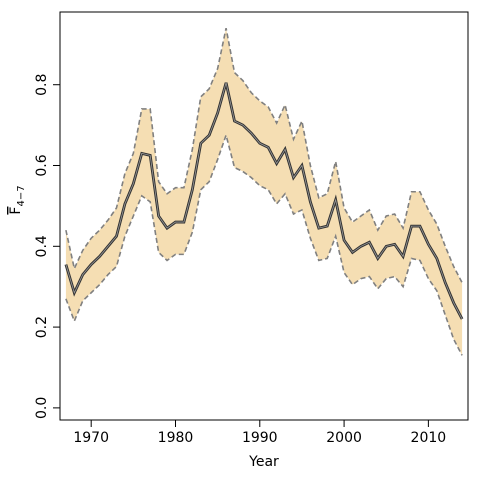 Image resolution: width=480 pixels, height=480 pixels. What do you see at coordinates (263, 462) in the screenshot?
I see `x-axis-title: Year` at bounding box center [263, 462].